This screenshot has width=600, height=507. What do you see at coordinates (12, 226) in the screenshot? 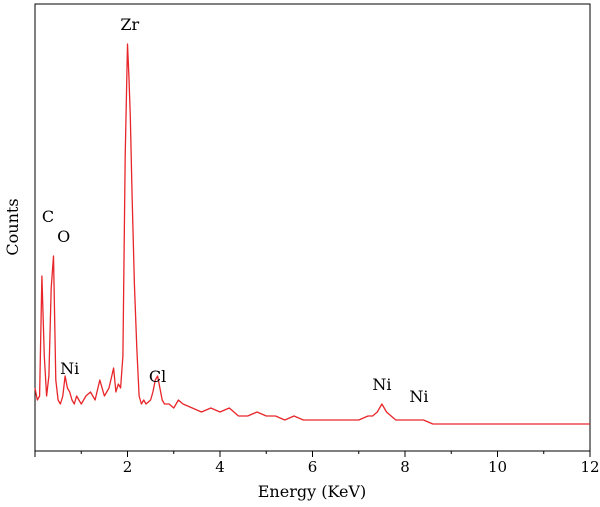
I see `y-axis-title: Counts` at bounding box center [12, 226].